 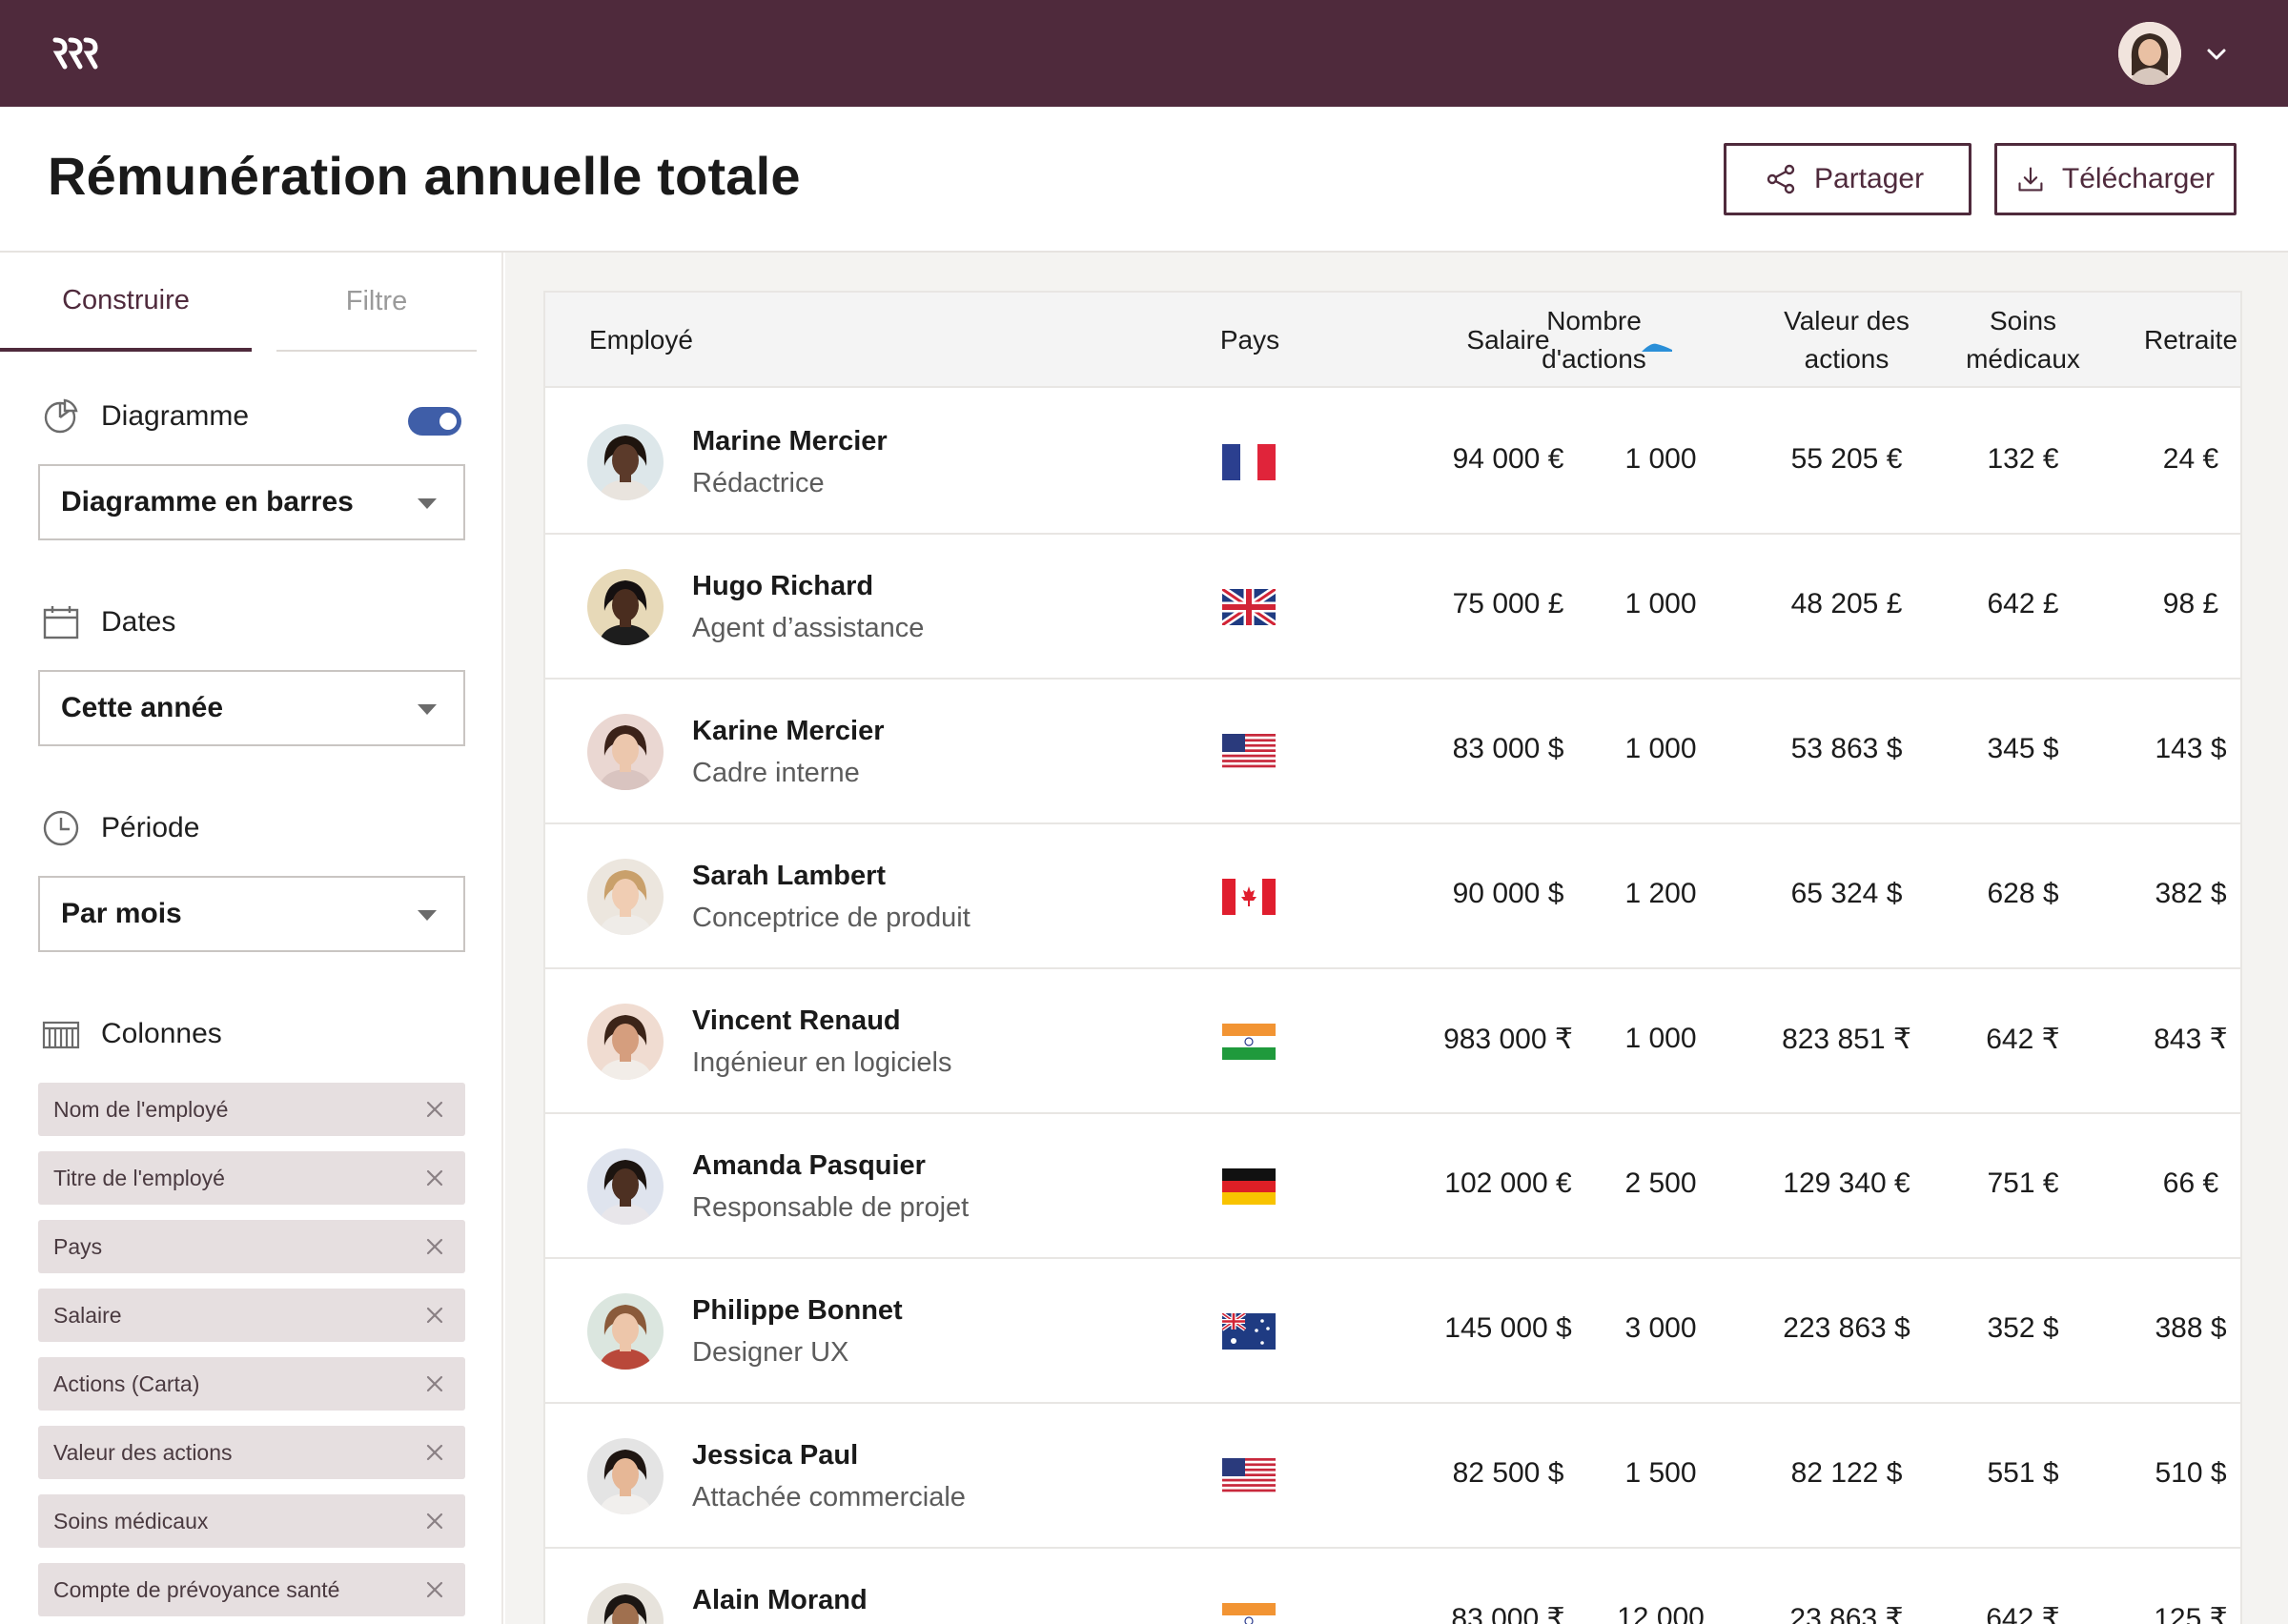 I want to click on employee-name: Marine Mercier, so click(x=790, y=441).